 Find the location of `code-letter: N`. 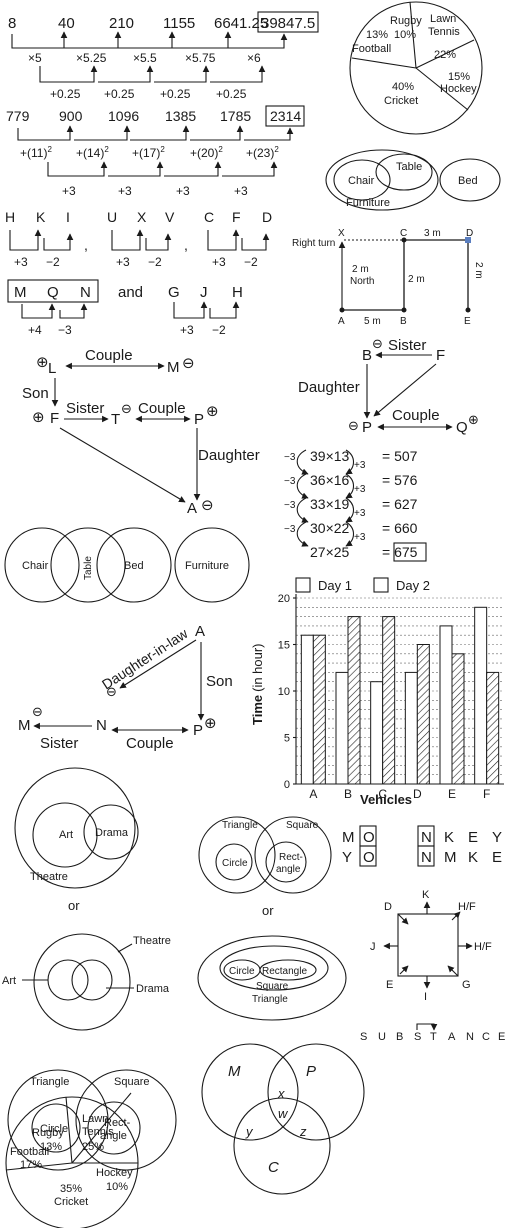

code-letter: N is located at coordinates (426, 837).